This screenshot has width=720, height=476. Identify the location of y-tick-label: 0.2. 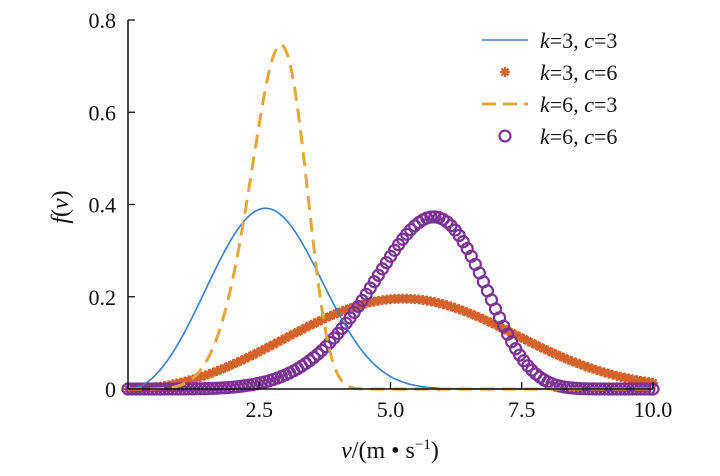
(103, 297).